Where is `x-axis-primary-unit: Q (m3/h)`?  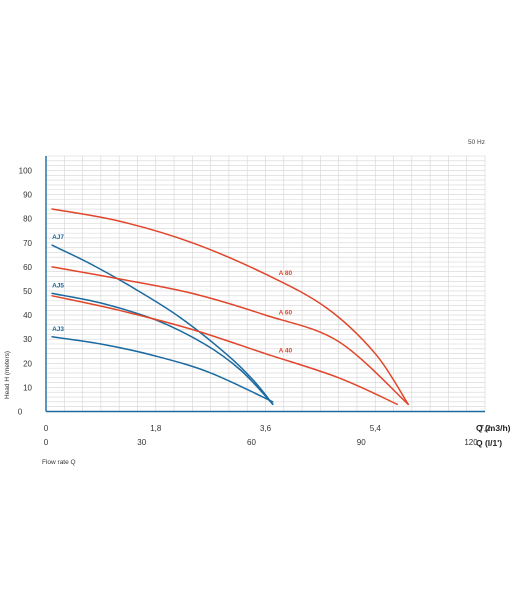
x-axis-primary-unit: Q (m3/h) is located at coordinates (493, 428).